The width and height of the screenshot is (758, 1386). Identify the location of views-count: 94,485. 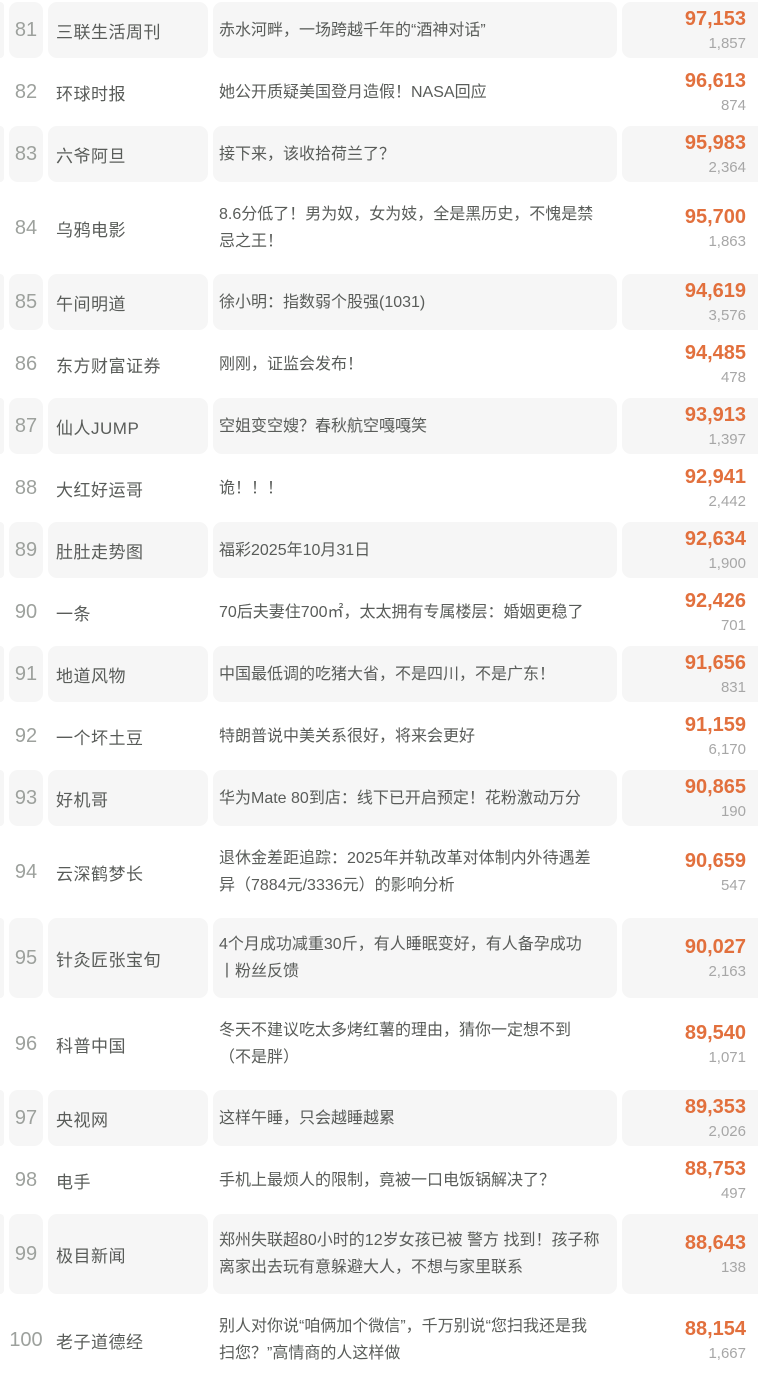
(715, 353).